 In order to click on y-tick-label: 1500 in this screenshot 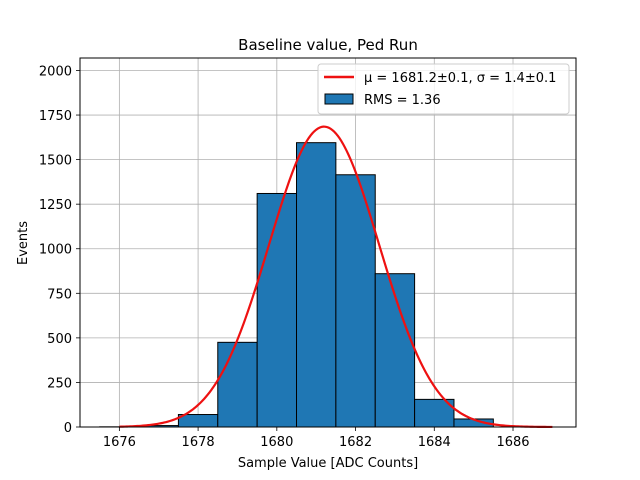, I will do `click(55, 161)`.